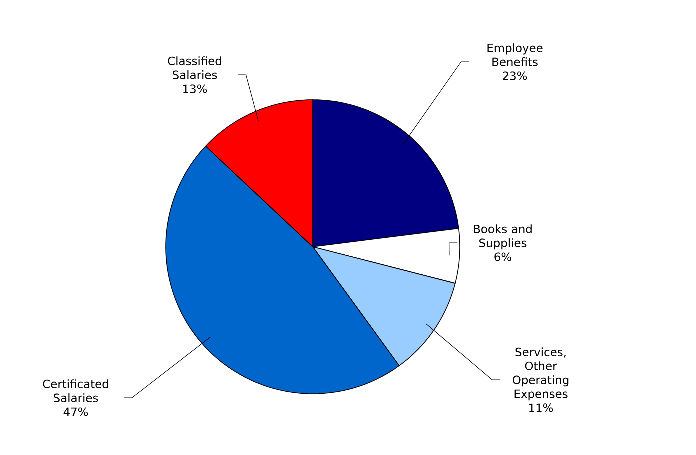  Describe the element at coordinates (541, 374) in the screenshot. I see `slice-label: Services, Other Operating Expenses` at that location.